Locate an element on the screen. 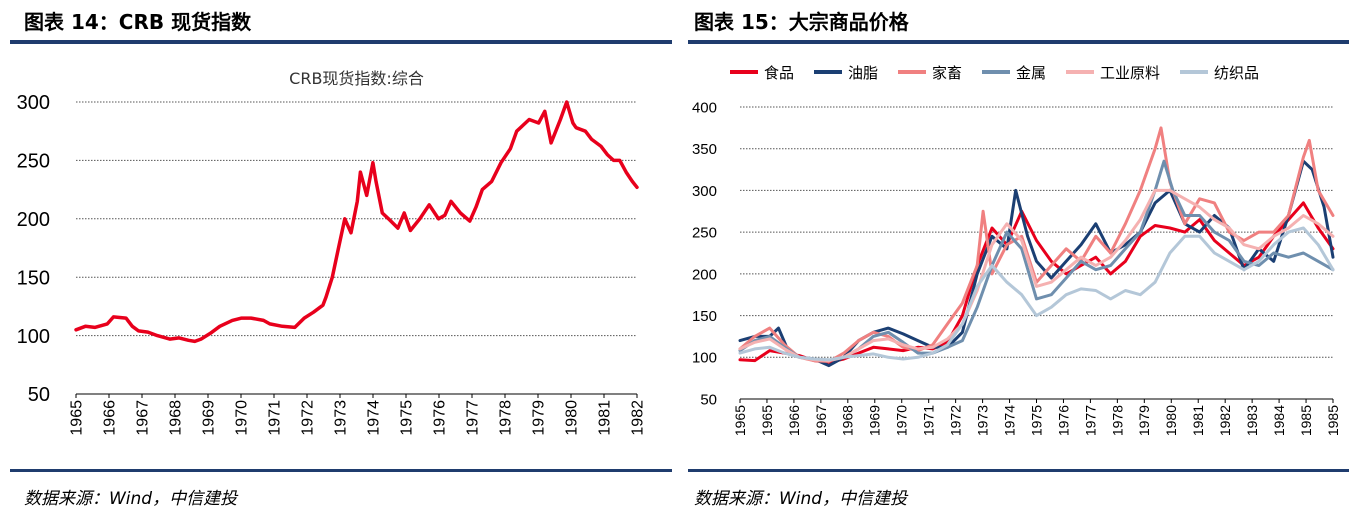  x-tick-label: 1983 is located at coordinates (1252, 420).